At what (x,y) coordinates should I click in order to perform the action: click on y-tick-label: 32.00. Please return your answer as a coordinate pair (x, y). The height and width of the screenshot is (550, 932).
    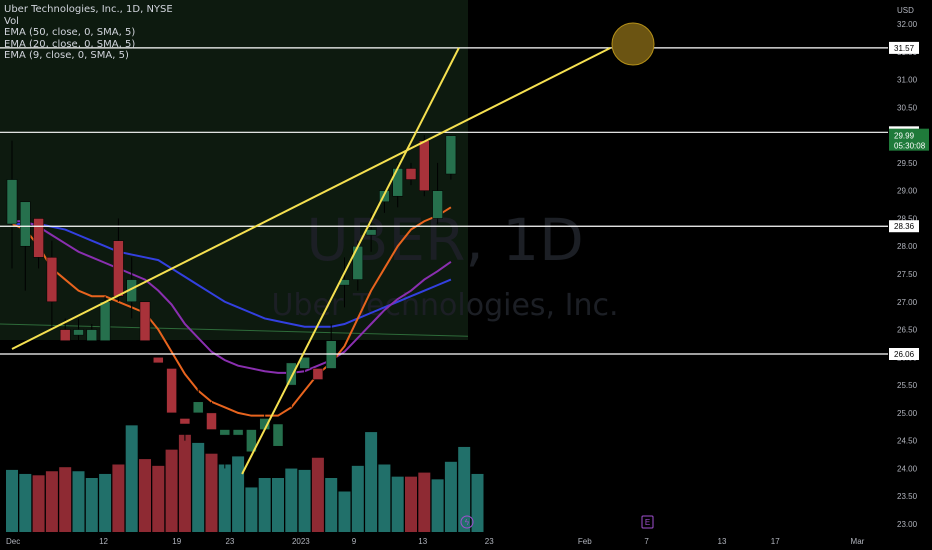
    Looking at the image, I should click on (907, 24).